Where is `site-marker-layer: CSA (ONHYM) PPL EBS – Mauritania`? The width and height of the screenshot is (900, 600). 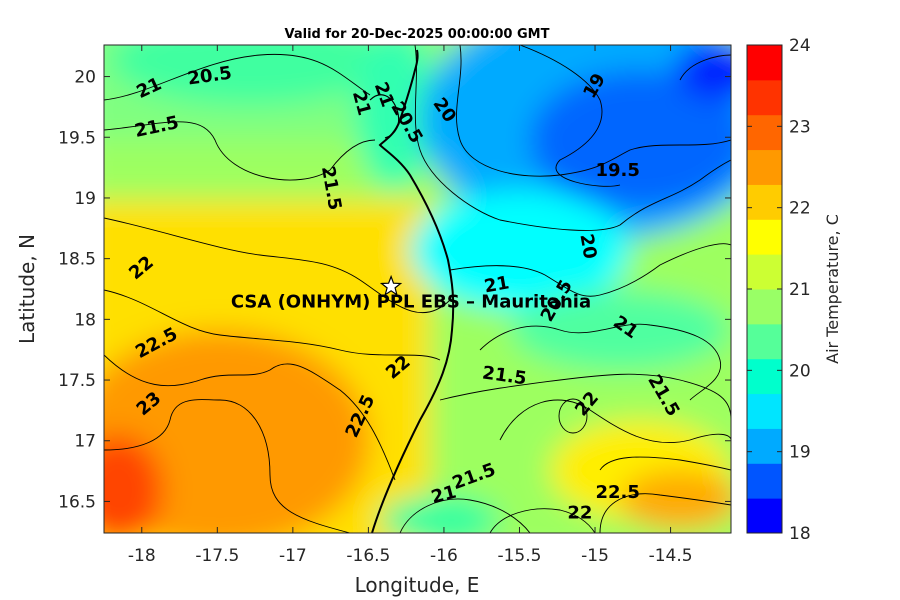
site-marker-layer: CSA (ONHYM) PPL EBS – Mauritania is located at coordinates (411, 293).